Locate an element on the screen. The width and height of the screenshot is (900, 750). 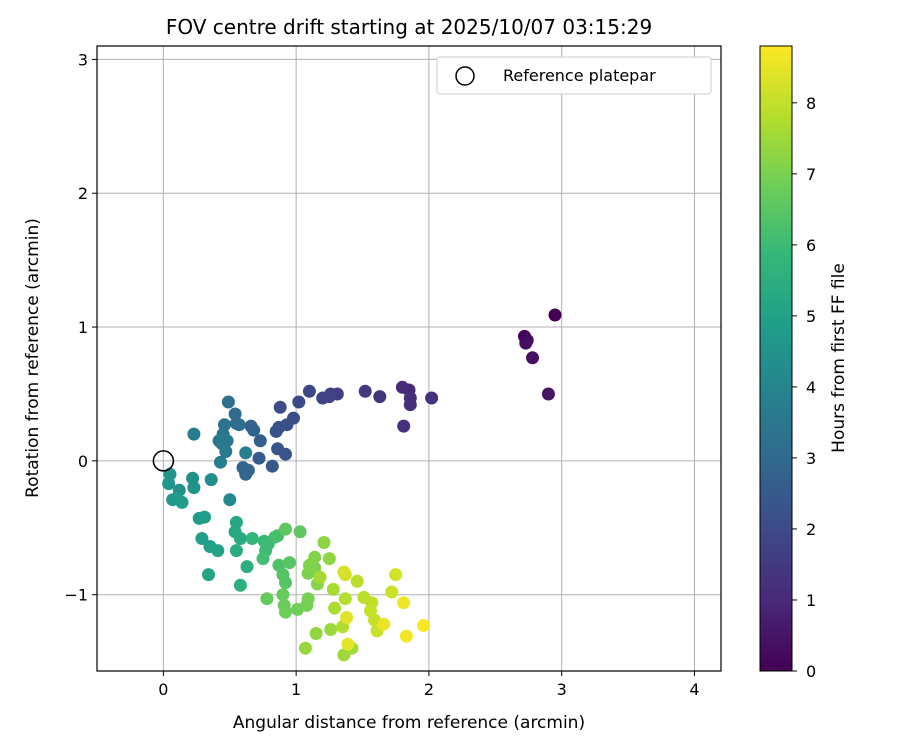
reference-marker is located at coordinates (163, 461).